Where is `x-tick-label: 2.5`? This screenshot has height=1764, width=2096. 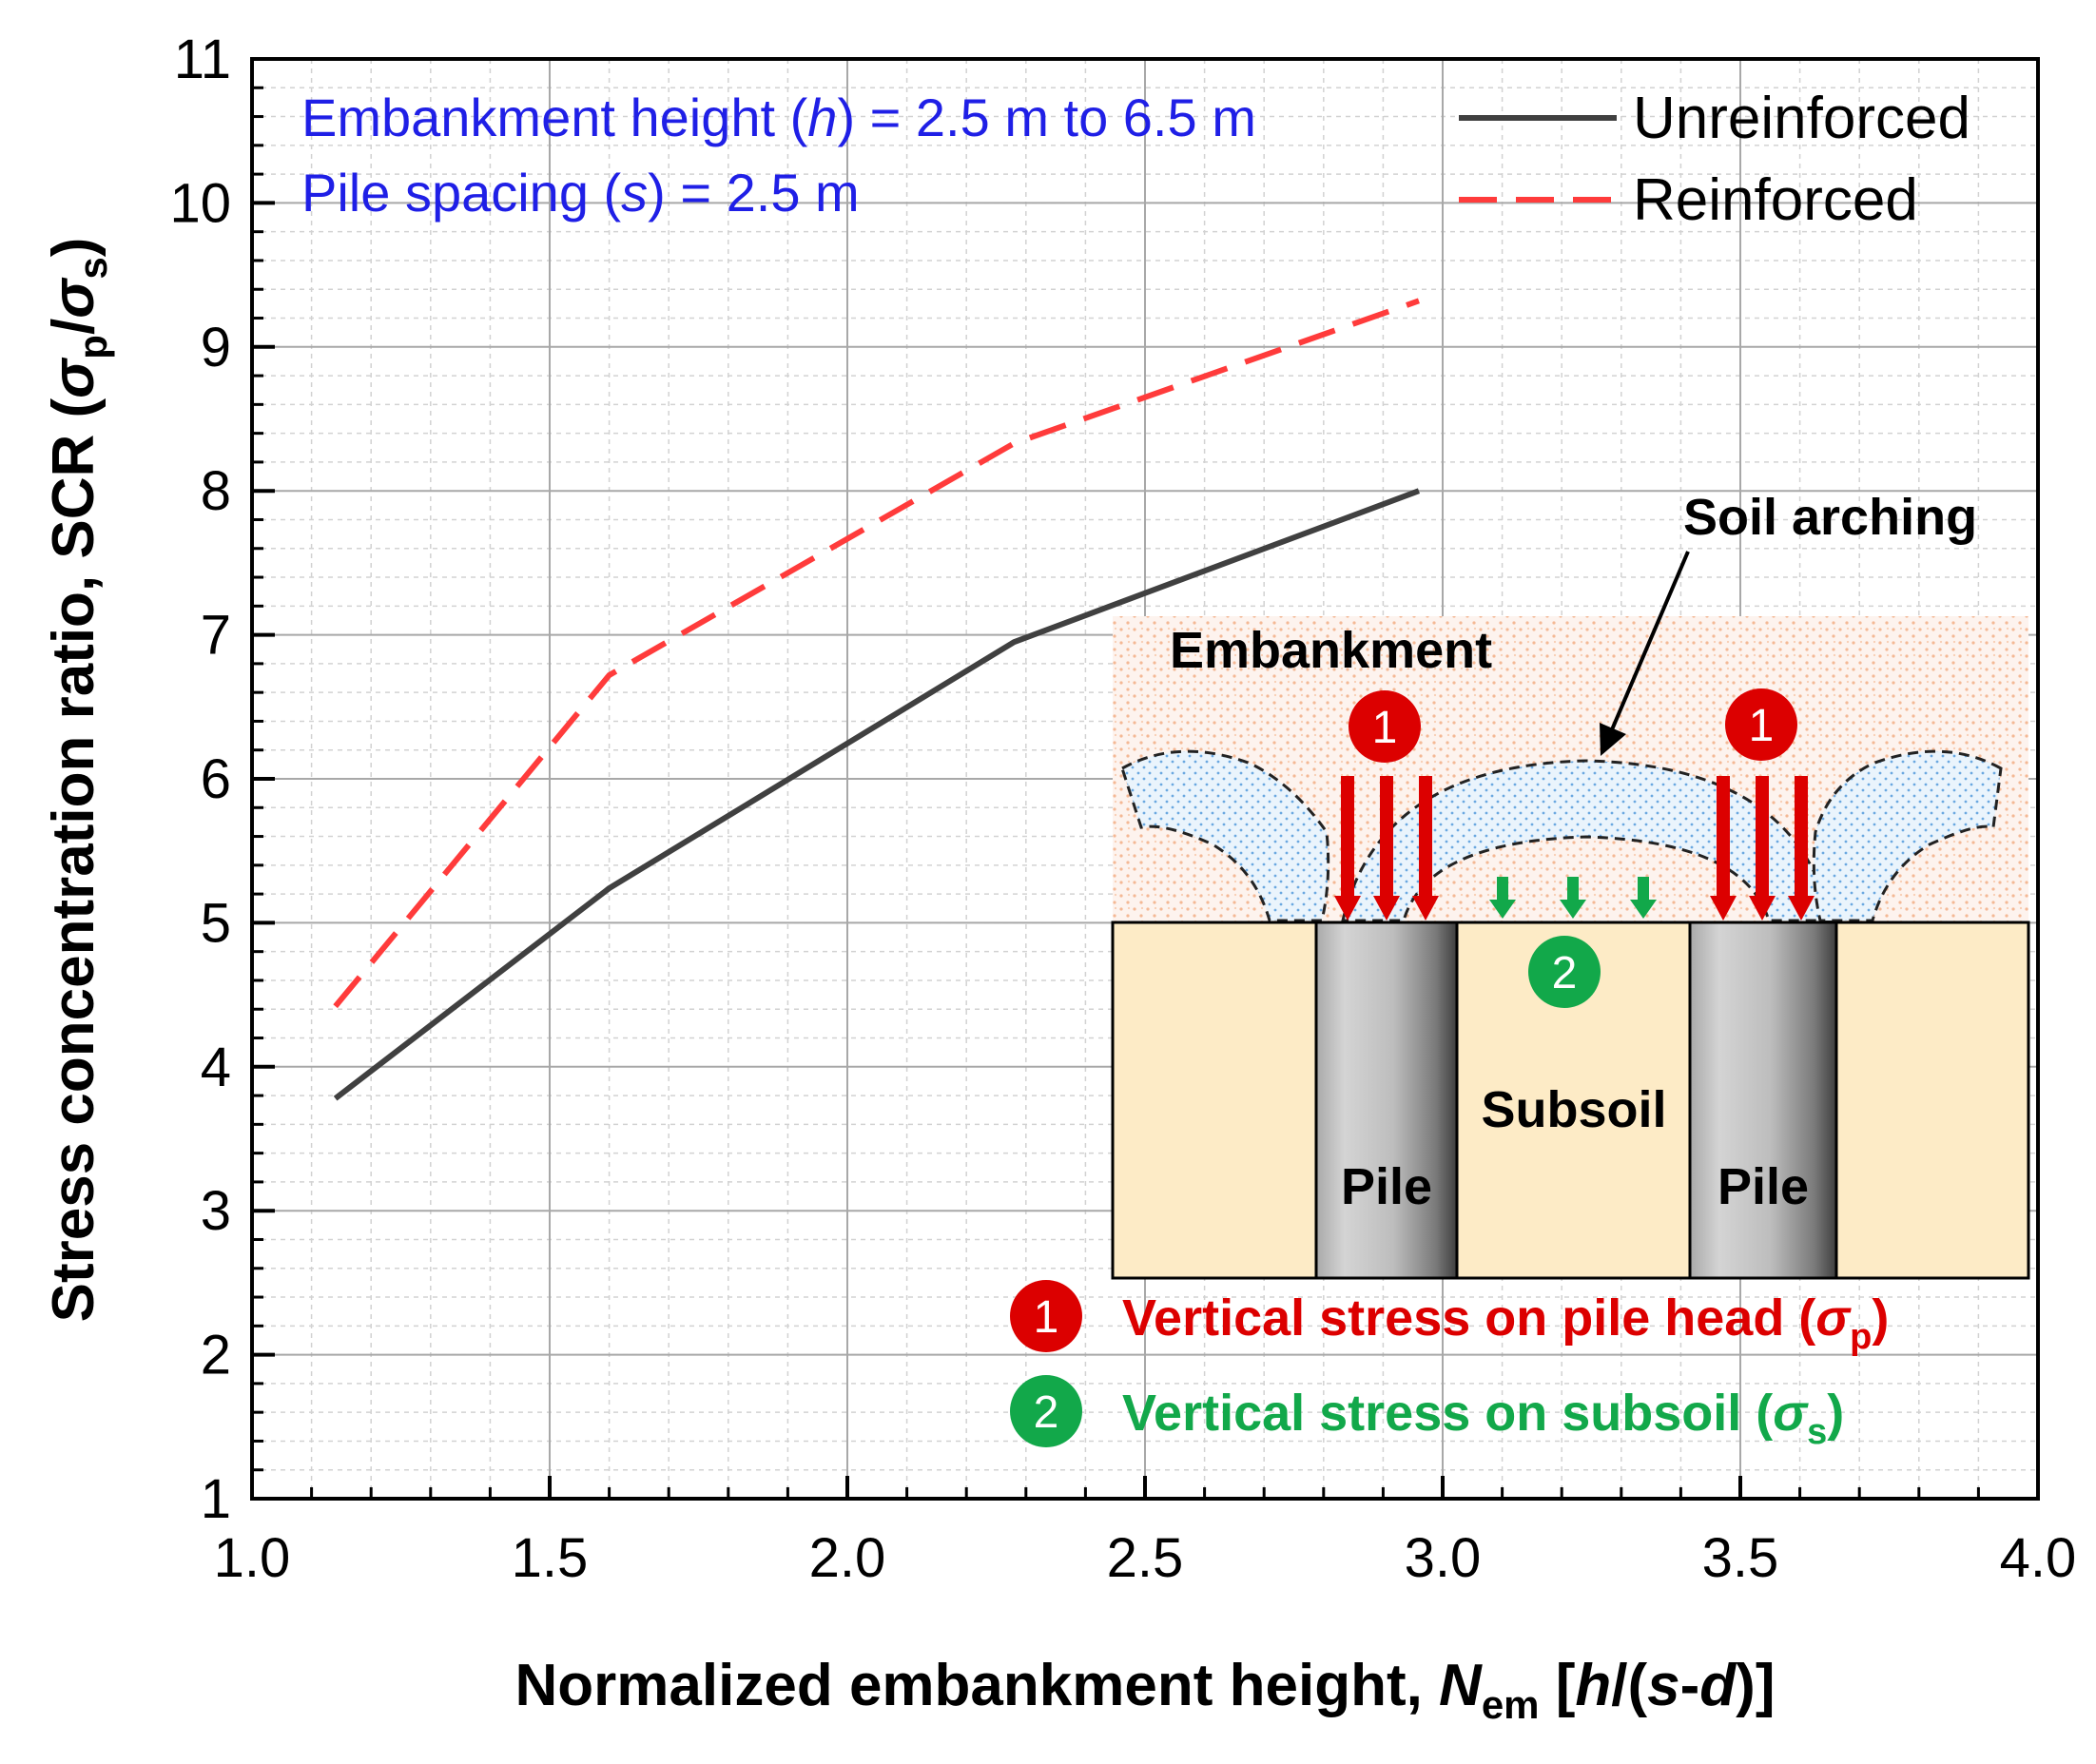
x-tick-label: 2.5 is located at coordinates (1145, 1558).